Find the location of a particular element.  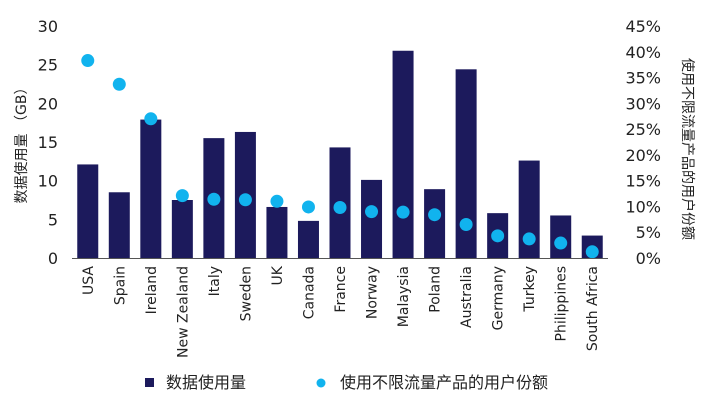

y-tick-right: 45% is located at coordinates (643, 26).